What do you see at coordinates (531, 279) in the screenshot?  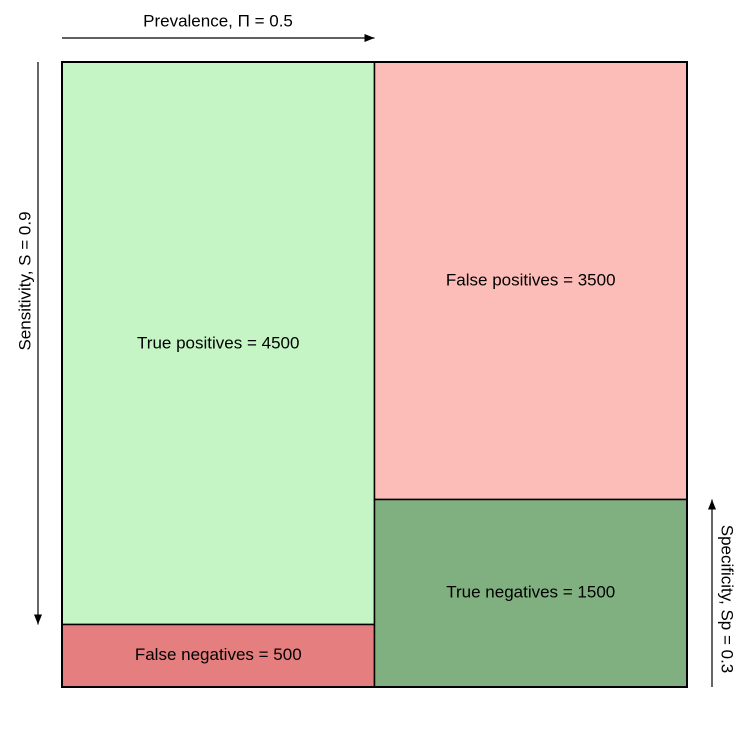 I see `false-positives-label: False positives = 3500` at bounding box center [531, 279].